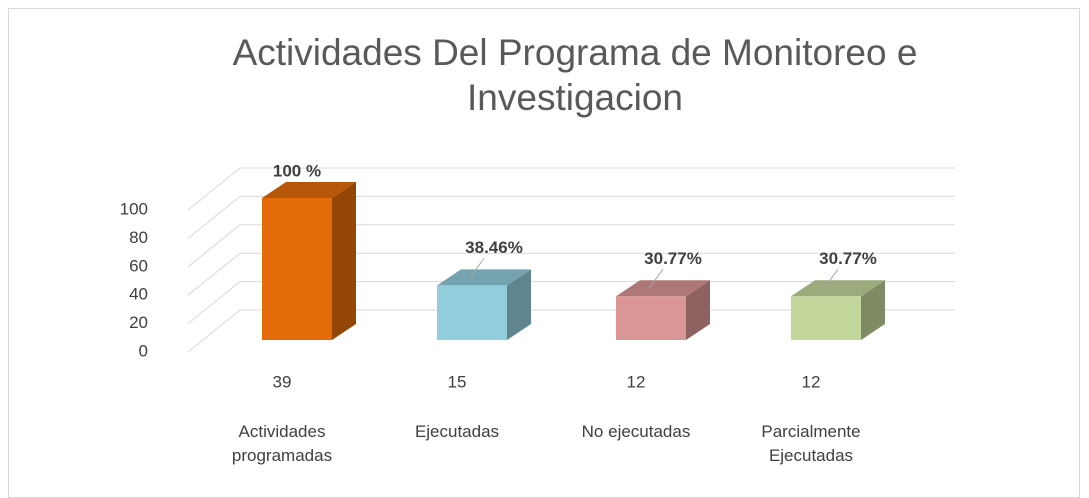 This screenshot has width=1089, height=498. Describe the element at coordinates (138, 322) in the screenshot. I see `y-tick-label: 20` at that location.